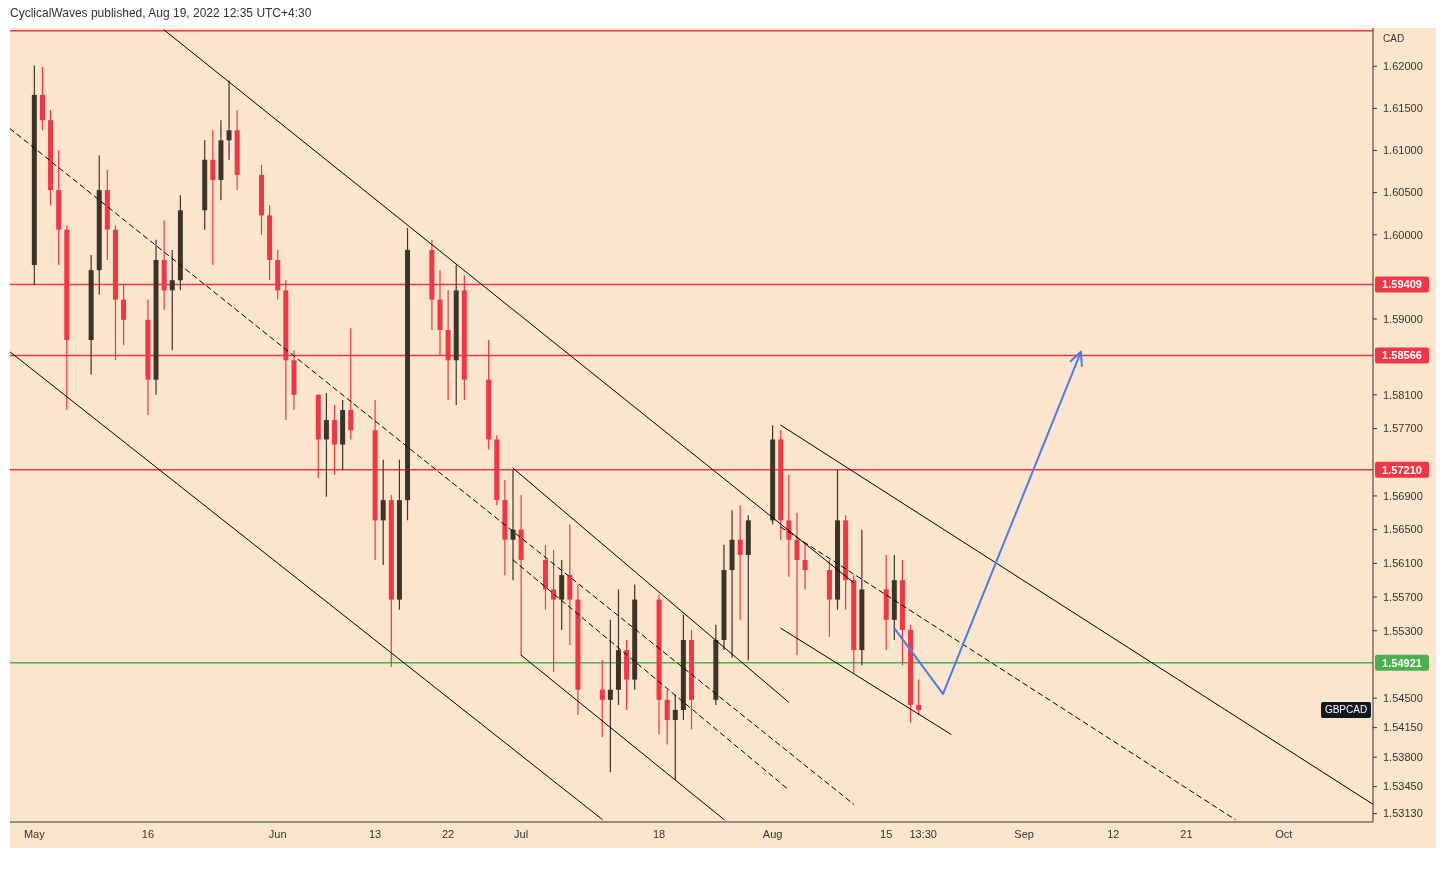  What do you see at coordinates (923, 834) in the screenshot?
I see `x-tick-label: 13:30` at bounding box center [923, 834].